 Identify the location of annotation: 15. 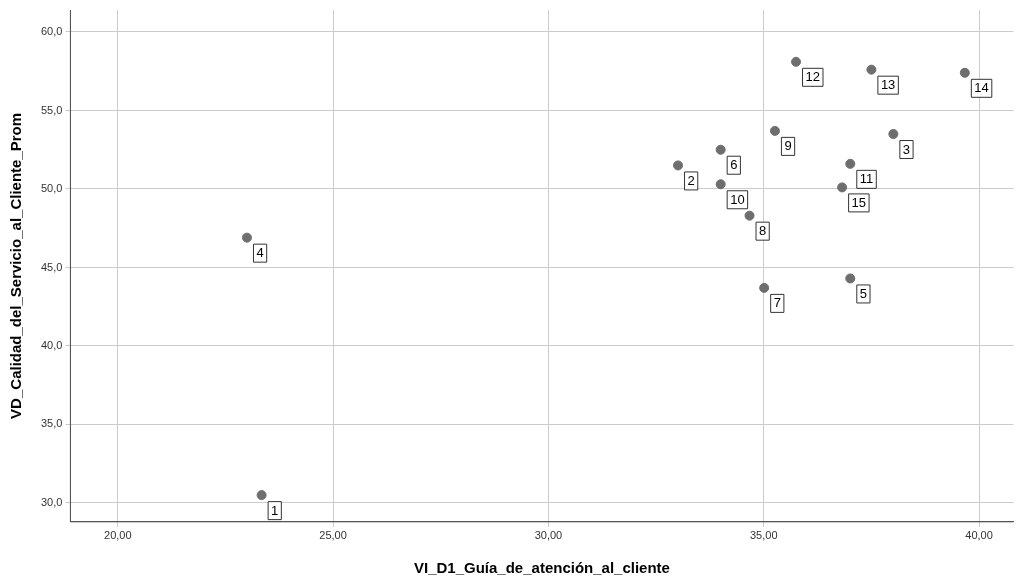
(859, 202).